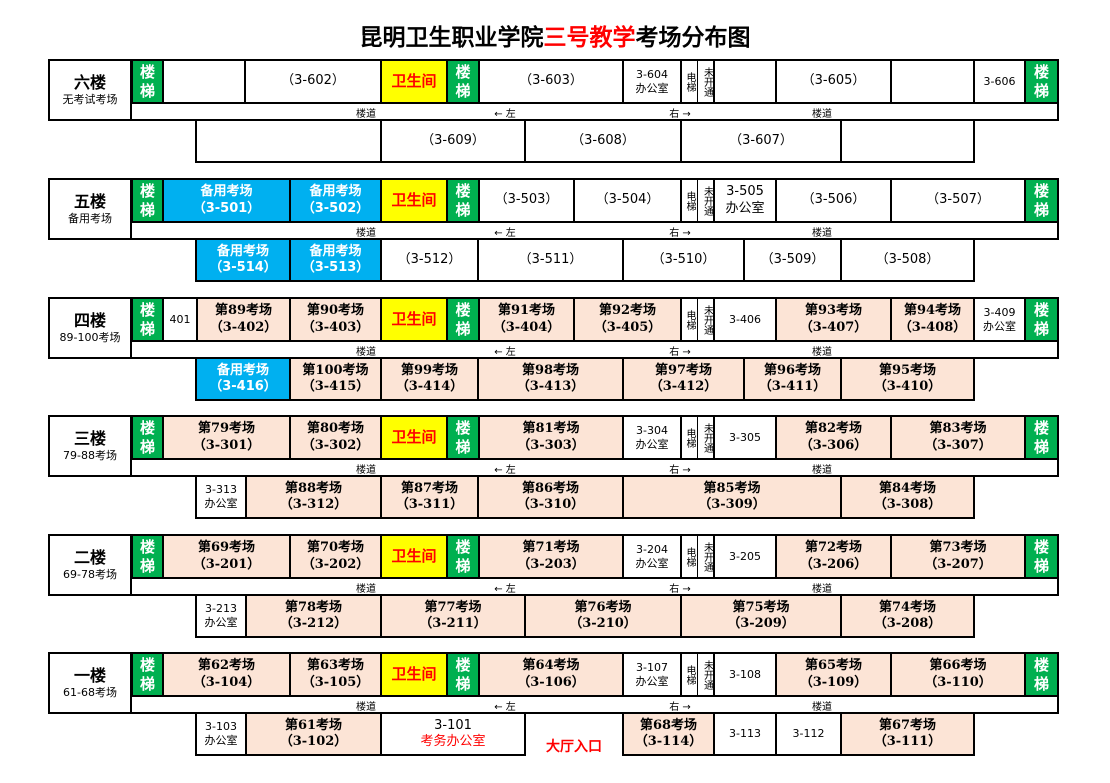 The height and width of the screenshot is (783, 1110). I want to click on room-number: （3-209）, so click(761, 623).